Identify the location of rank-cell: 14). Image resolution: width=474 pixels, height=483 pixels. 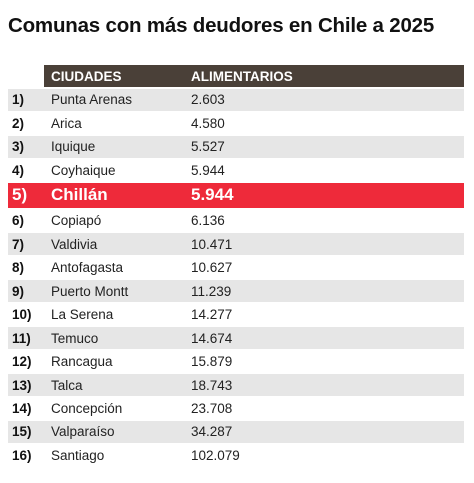
(22, 408).